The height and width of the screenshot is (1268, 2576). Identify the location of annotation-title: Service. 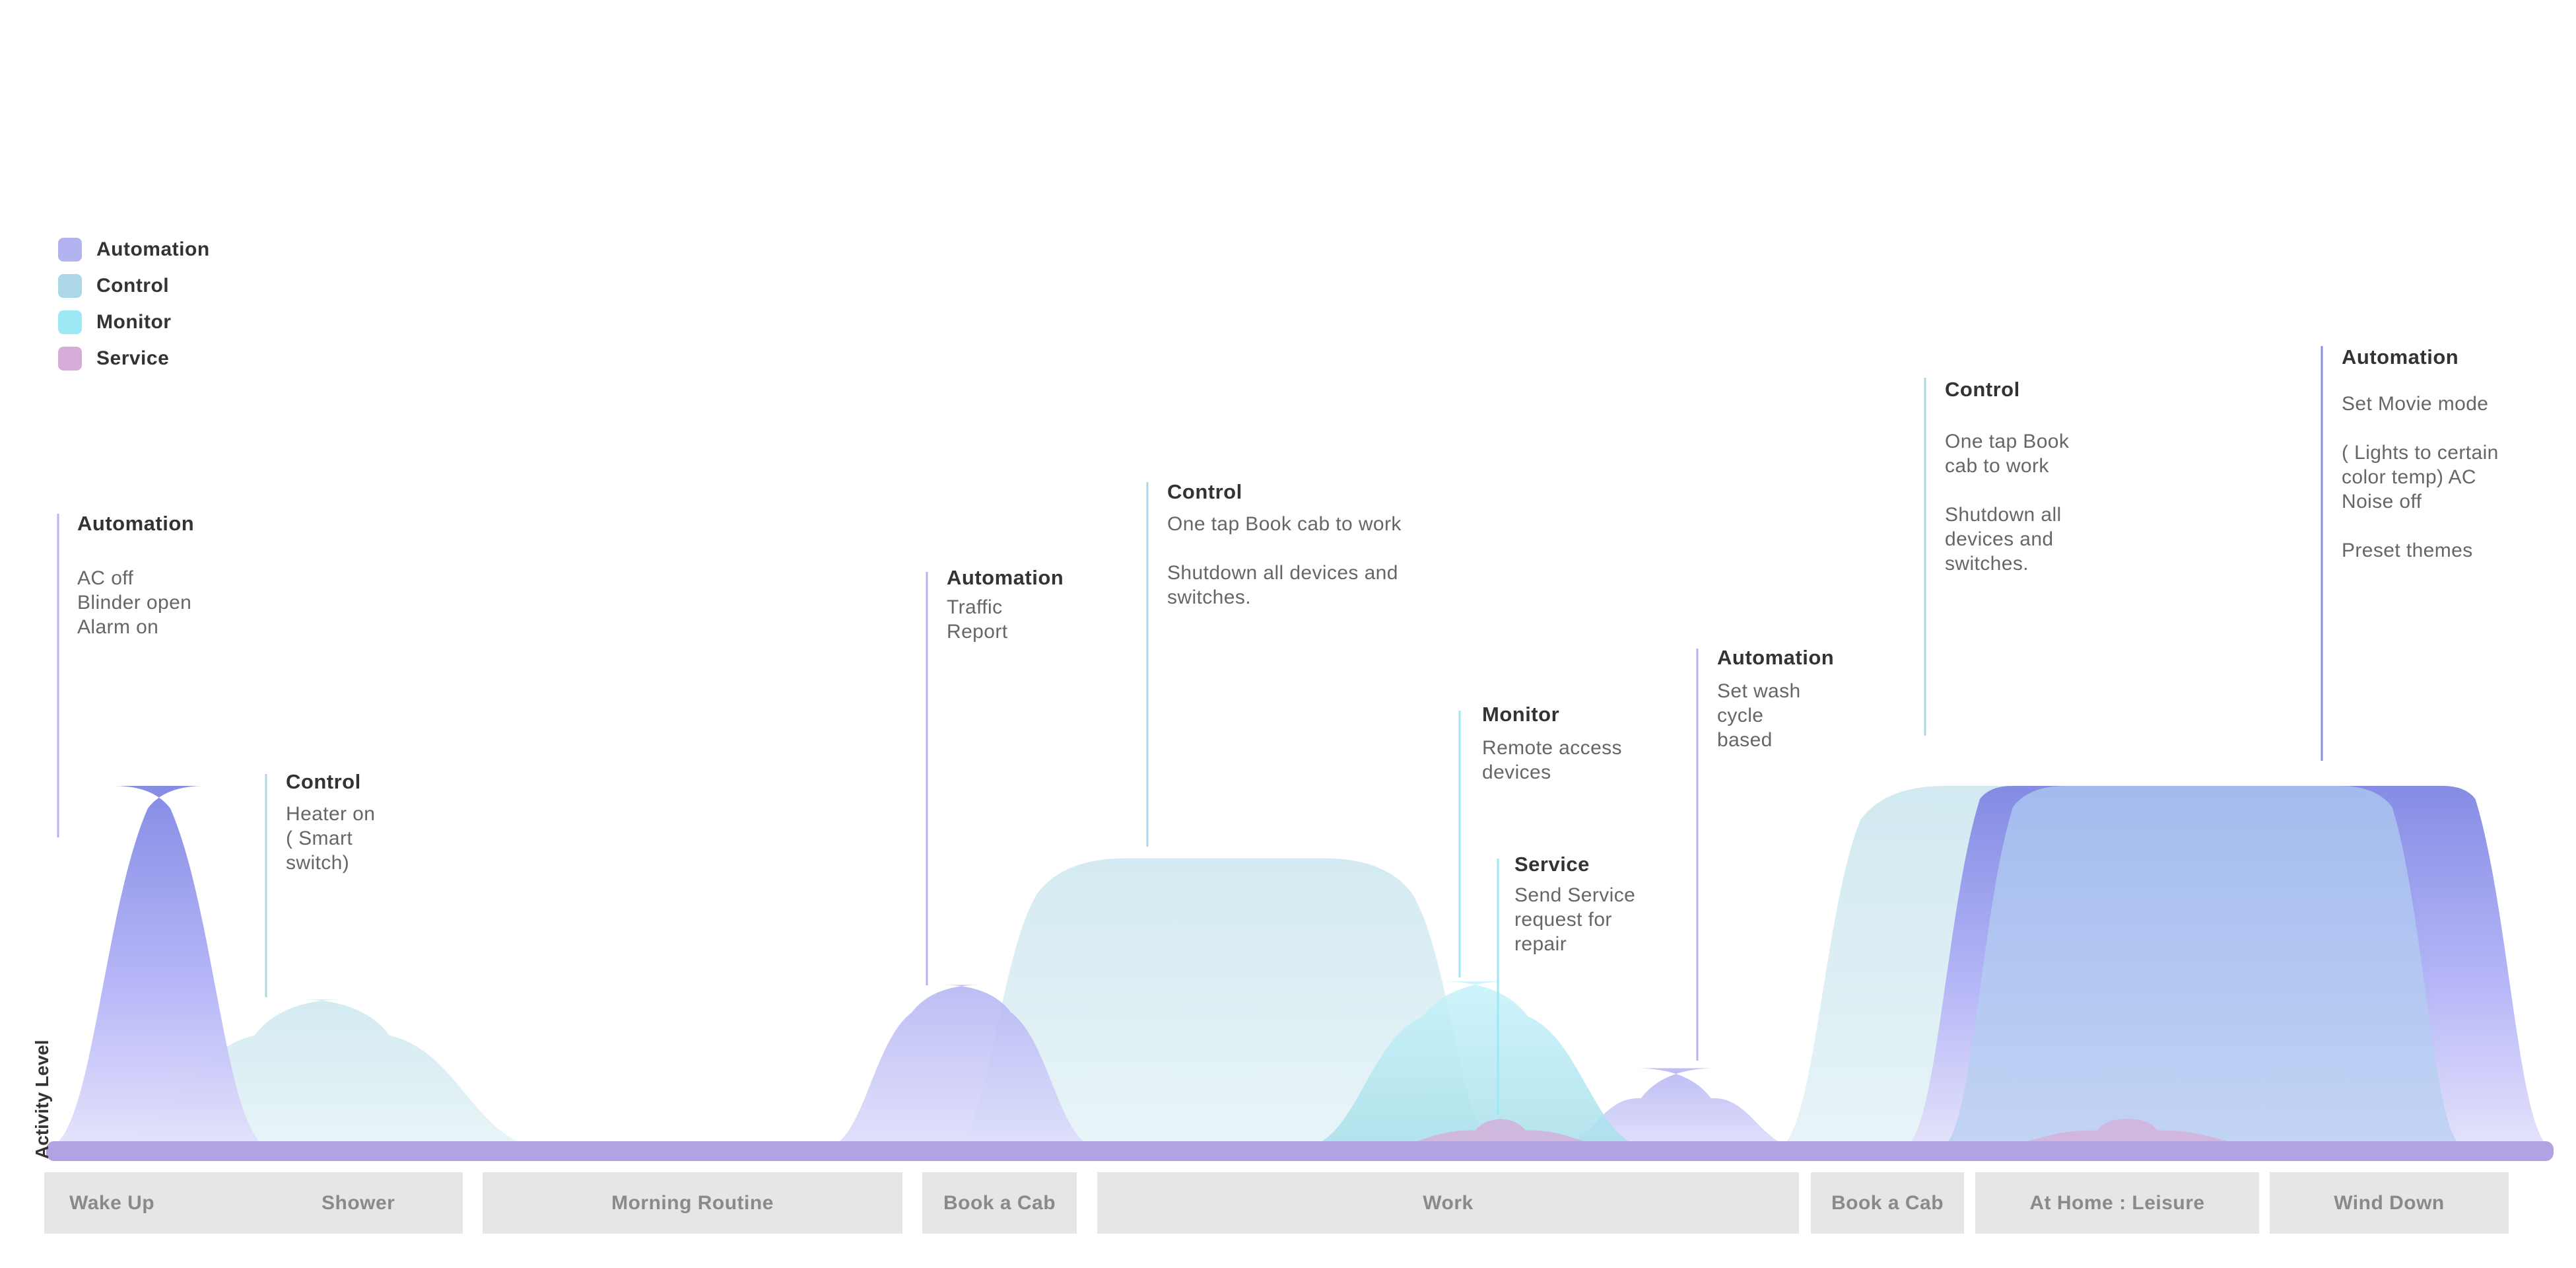
(1552, 864).